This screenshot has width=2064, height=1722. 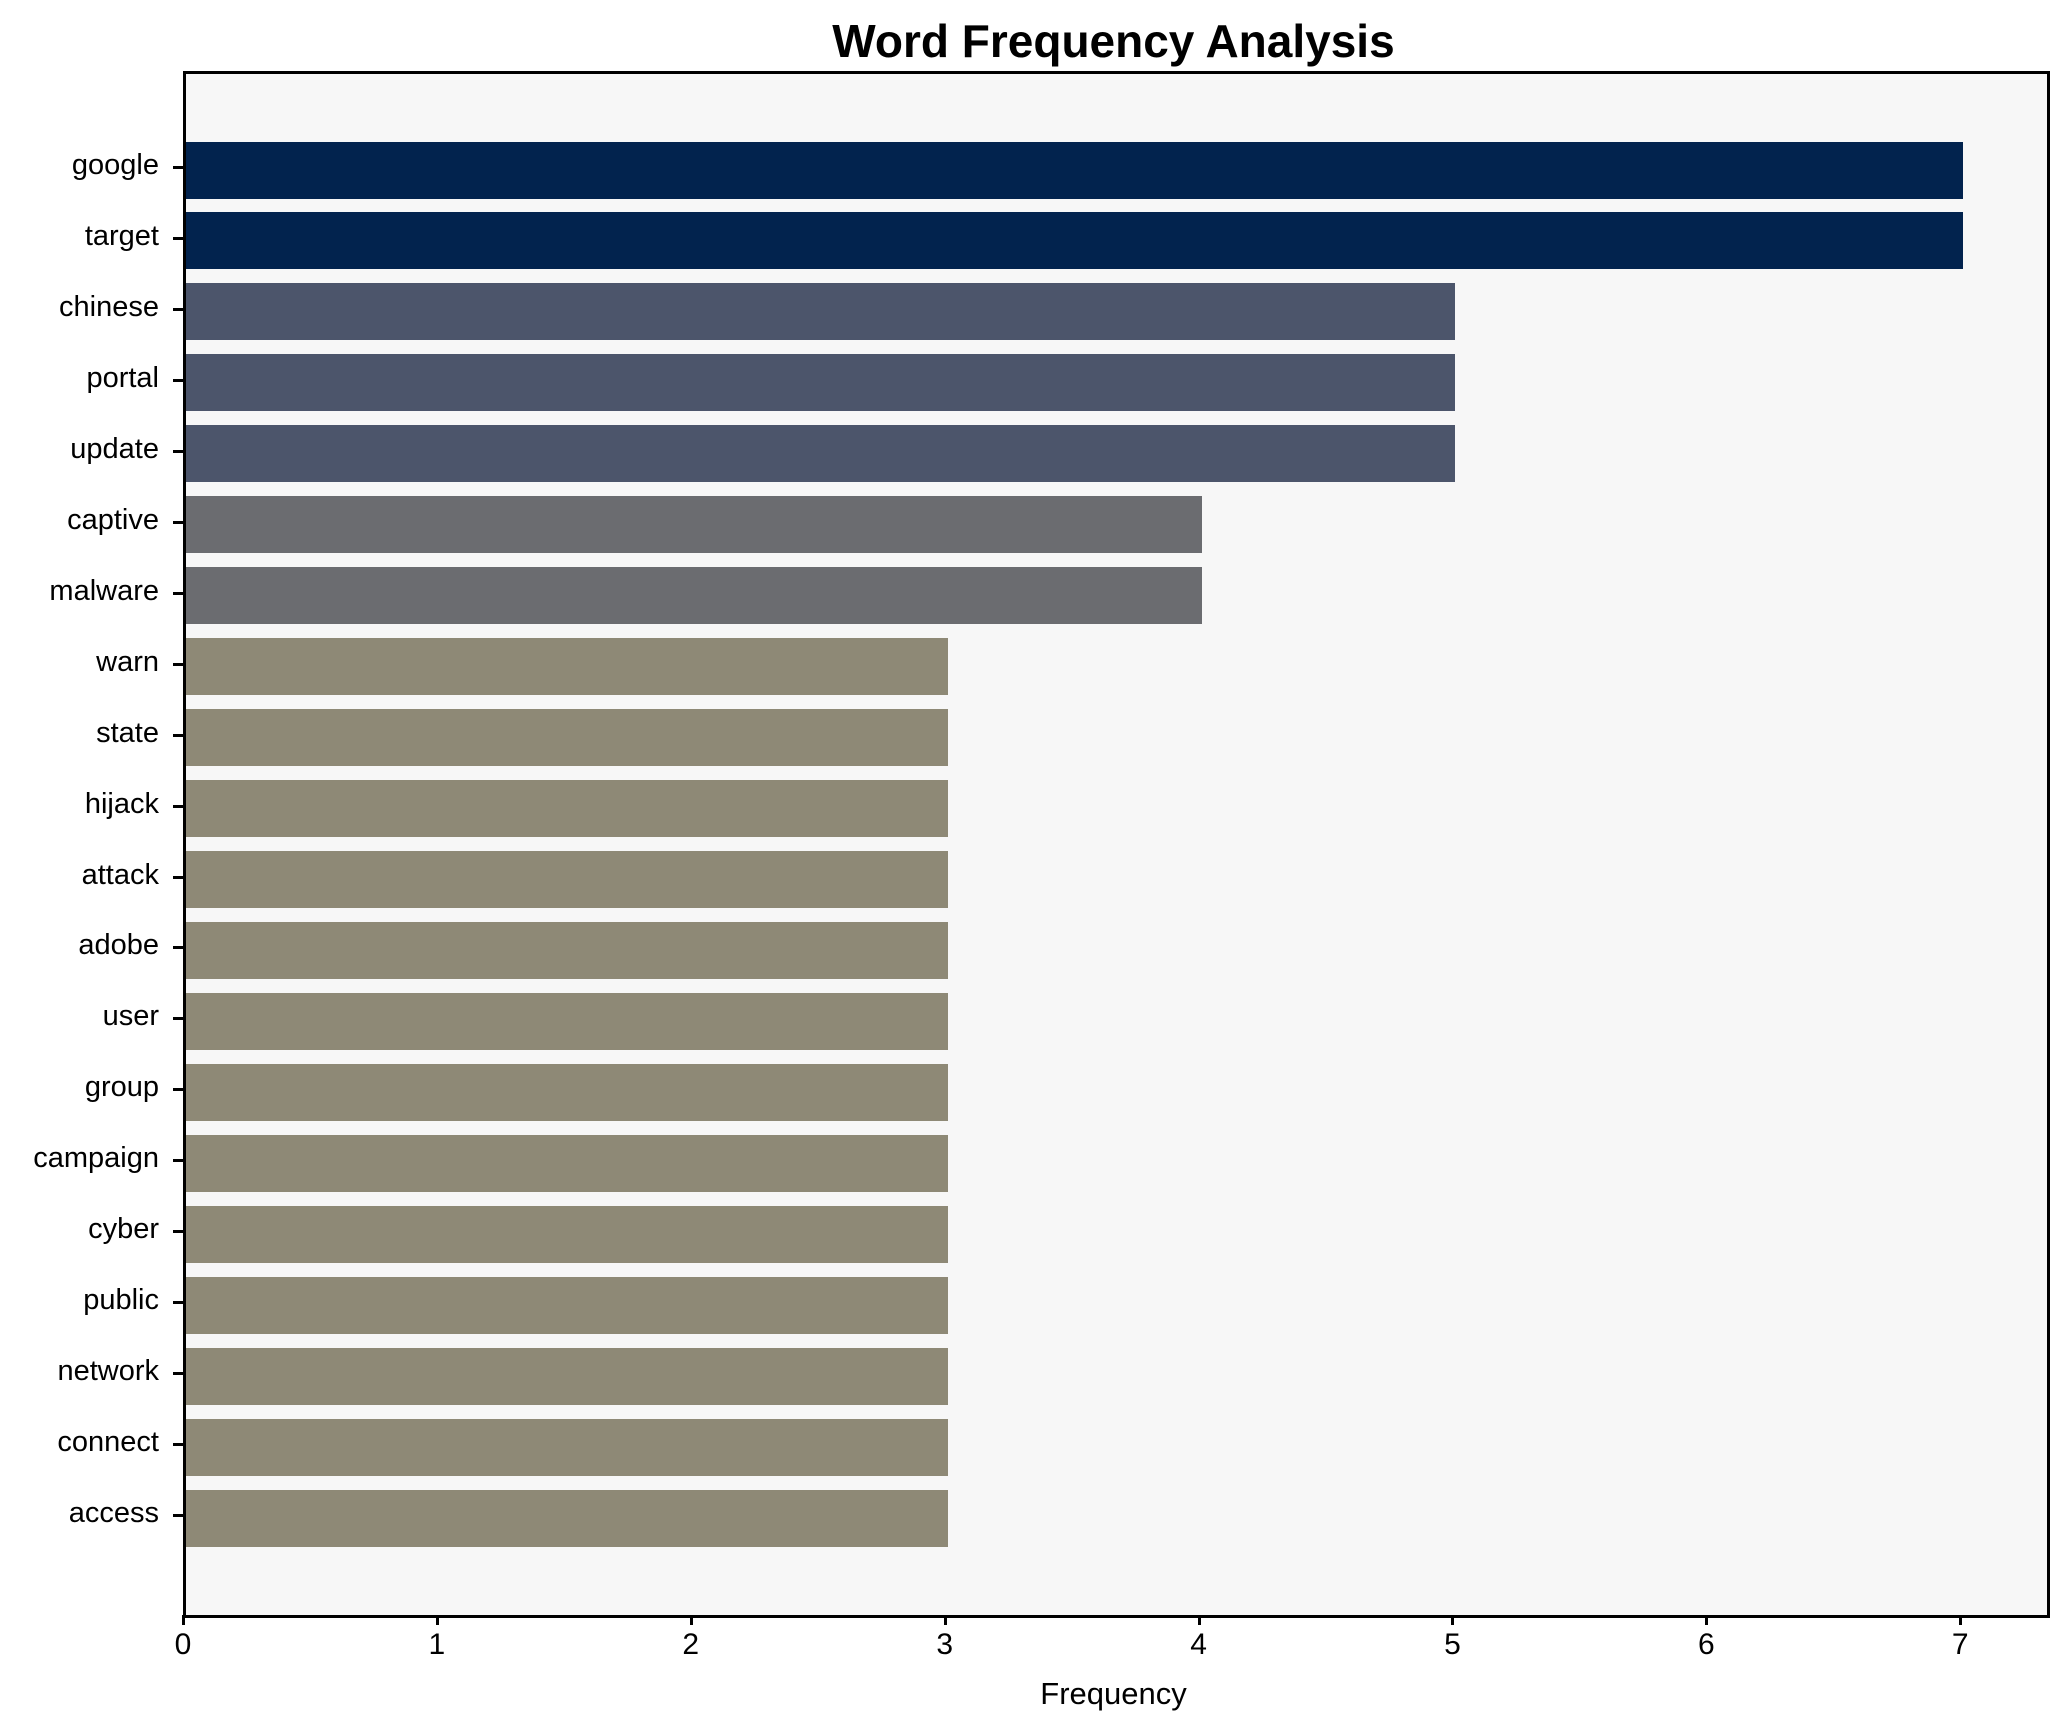 What do you see at coordinates (96, 1158) in the screenshot?
I see `y-tick-label-campaign: campaign` at bounding box center [96, 1158].